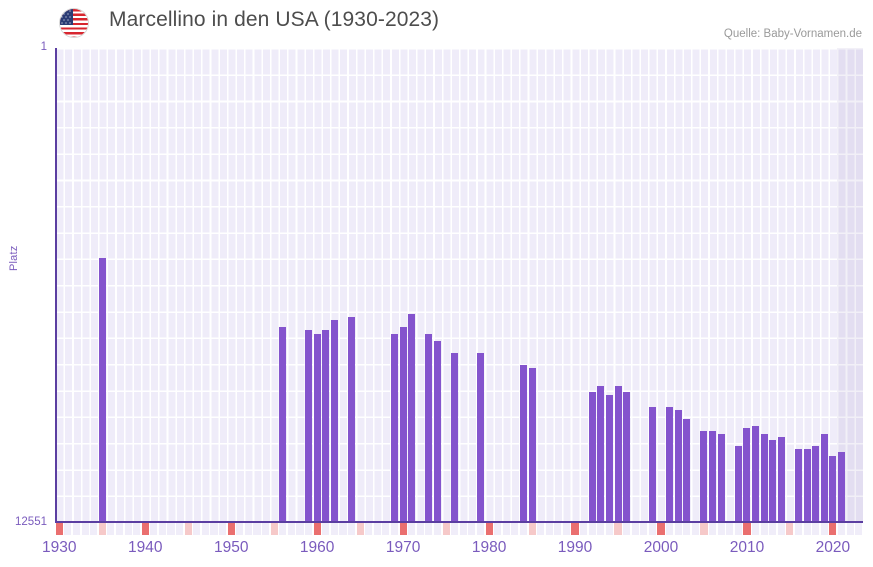  What do you see at coordinates (43, 47) in the screenshot?
I see `y-axis-tick-top: 1` at bounding box center [43, 47].